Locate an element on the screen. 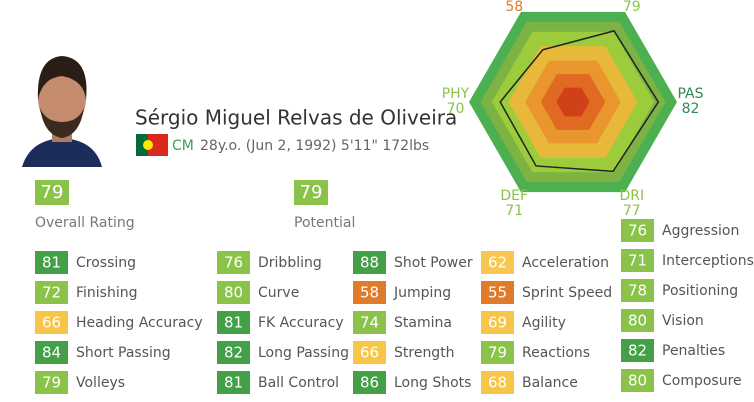 This screenshot has width=754, height=402. radar-ring is located at coordinates (573, 102).